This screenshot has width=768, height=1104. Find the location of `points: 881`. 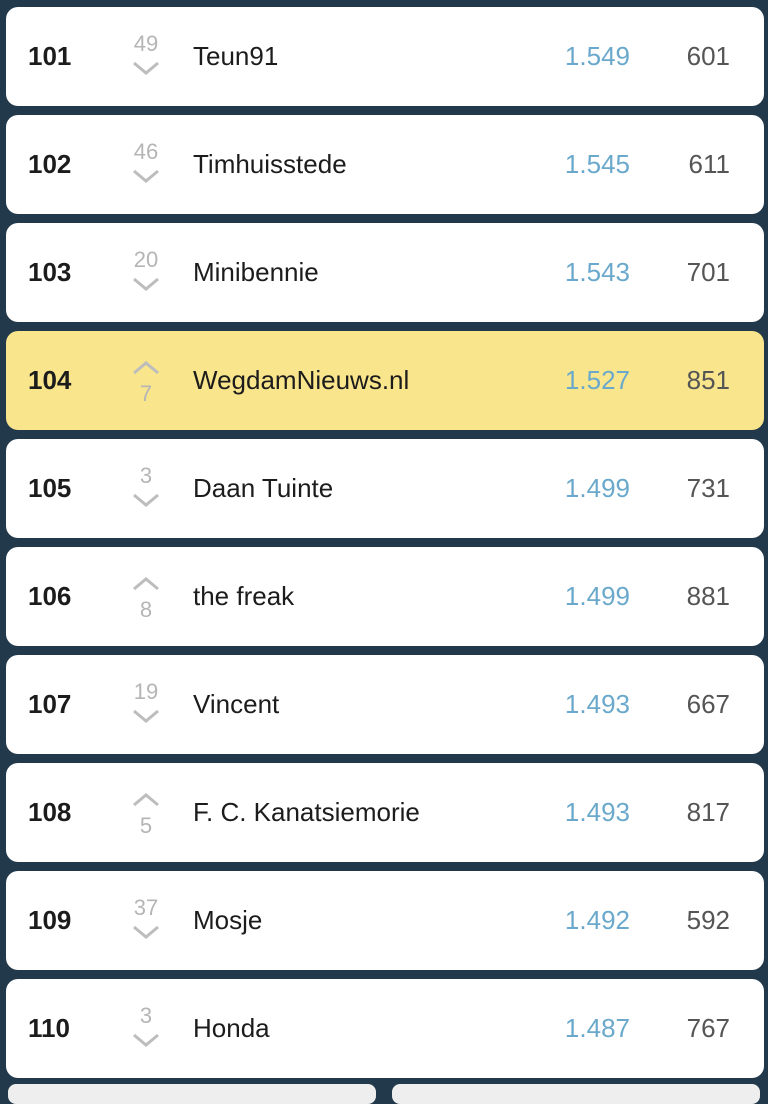

points: 881 is located at coordinates (708, 596).